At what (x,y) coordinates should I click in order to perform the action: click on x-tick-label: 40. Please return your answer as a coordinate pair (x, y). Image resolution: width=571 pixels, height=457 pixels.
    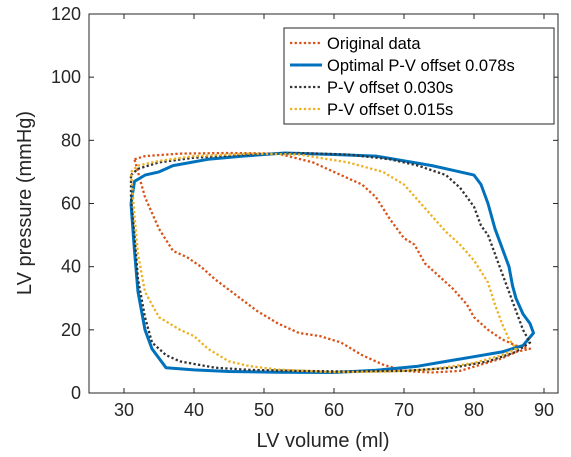
    Looking at the image, I should click on (194, 410).